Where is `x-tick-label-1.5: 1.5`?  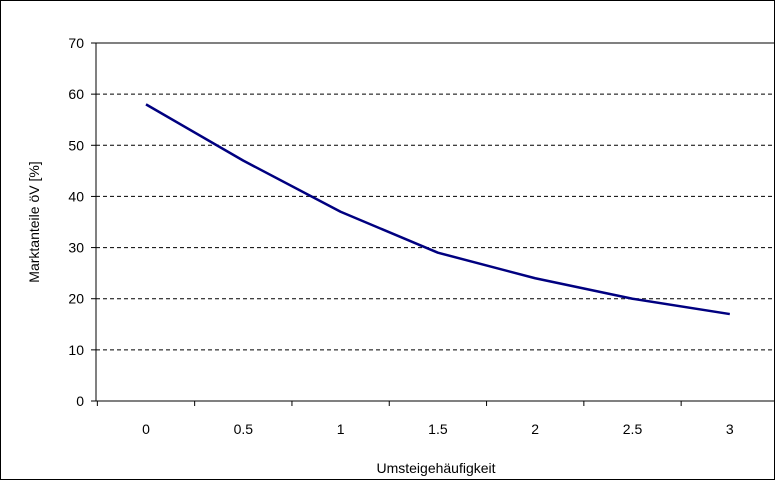 x-tick-label-1.5: 1.5 is located at coordinates (438, 429).